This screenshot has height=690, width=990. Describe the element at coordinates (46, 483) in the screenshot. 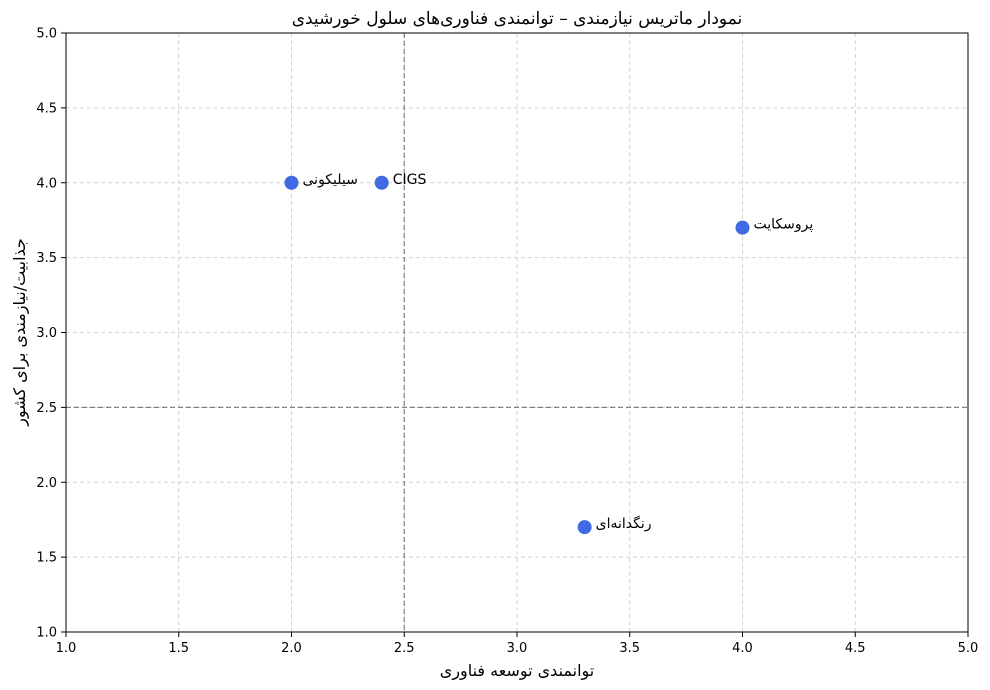

I see `y-tick-label: 2.0` at that location.